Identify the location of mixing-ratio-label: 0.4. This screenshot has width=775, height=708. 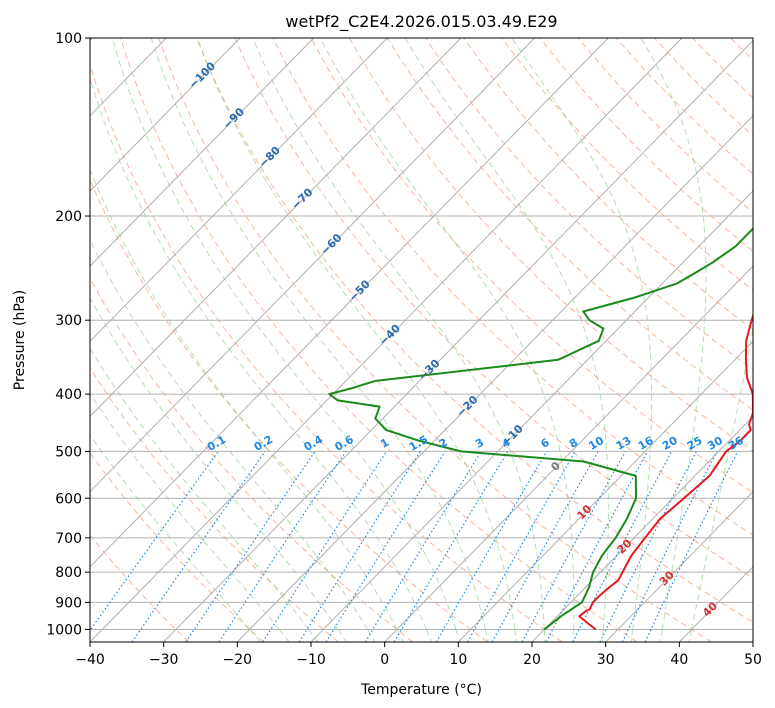
(314, 443).